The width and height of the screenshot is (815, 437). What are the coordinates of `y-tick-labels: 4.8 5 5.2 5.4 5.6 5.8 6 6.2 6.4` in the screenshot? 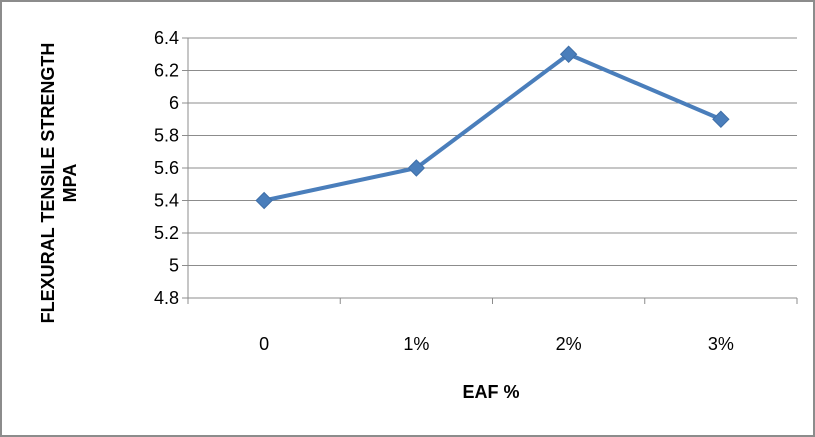 It's located at (166, 168).